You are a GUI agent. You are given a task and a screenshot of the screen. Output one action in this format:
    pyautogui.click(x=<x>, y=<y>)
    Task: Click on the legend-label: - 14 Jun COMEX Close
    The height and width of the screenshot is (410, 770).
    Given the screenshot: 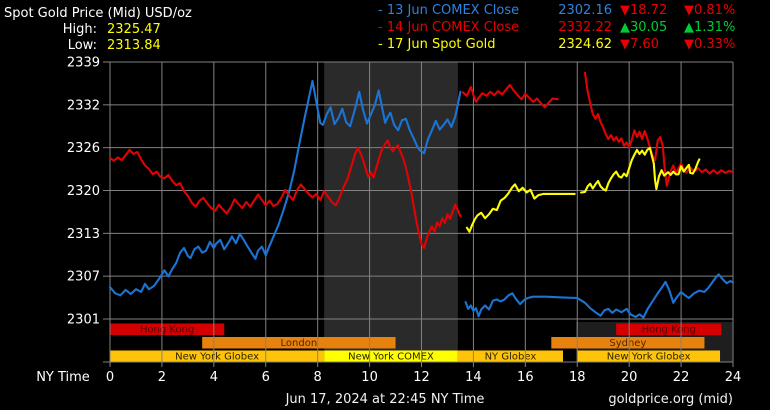 What is the action you would take?
    pyautogui.click(x=449, y=27)
    